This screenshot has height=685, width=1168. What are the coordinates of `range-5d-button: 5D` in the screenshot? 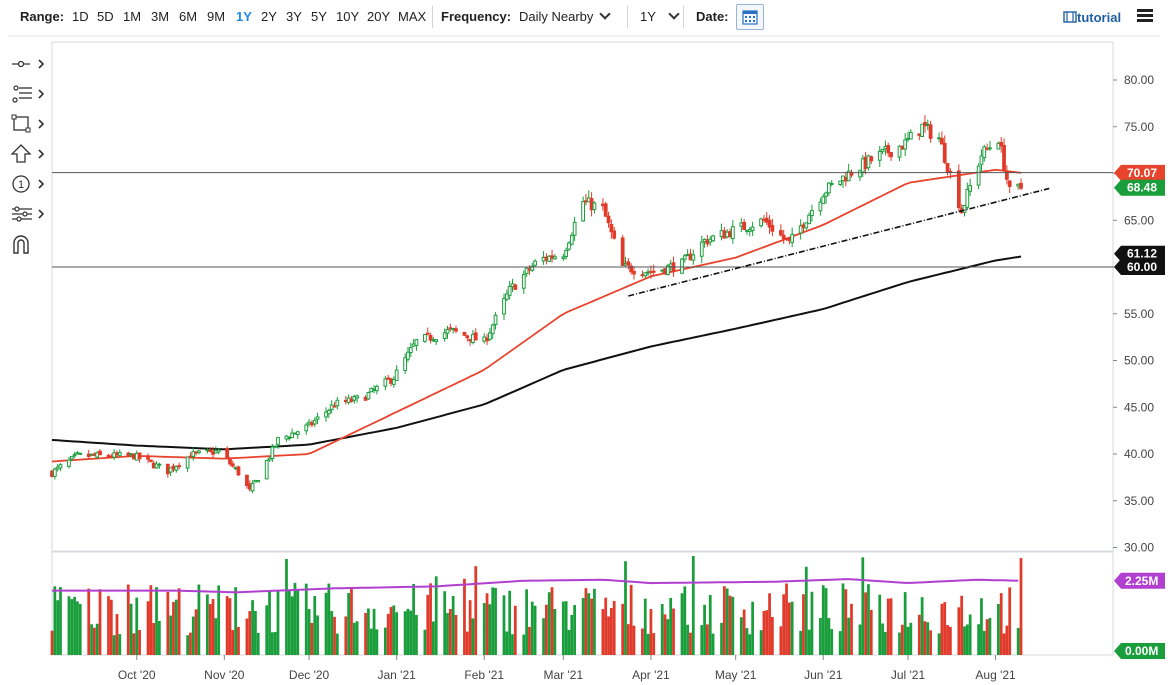 It's located at (105, 16).